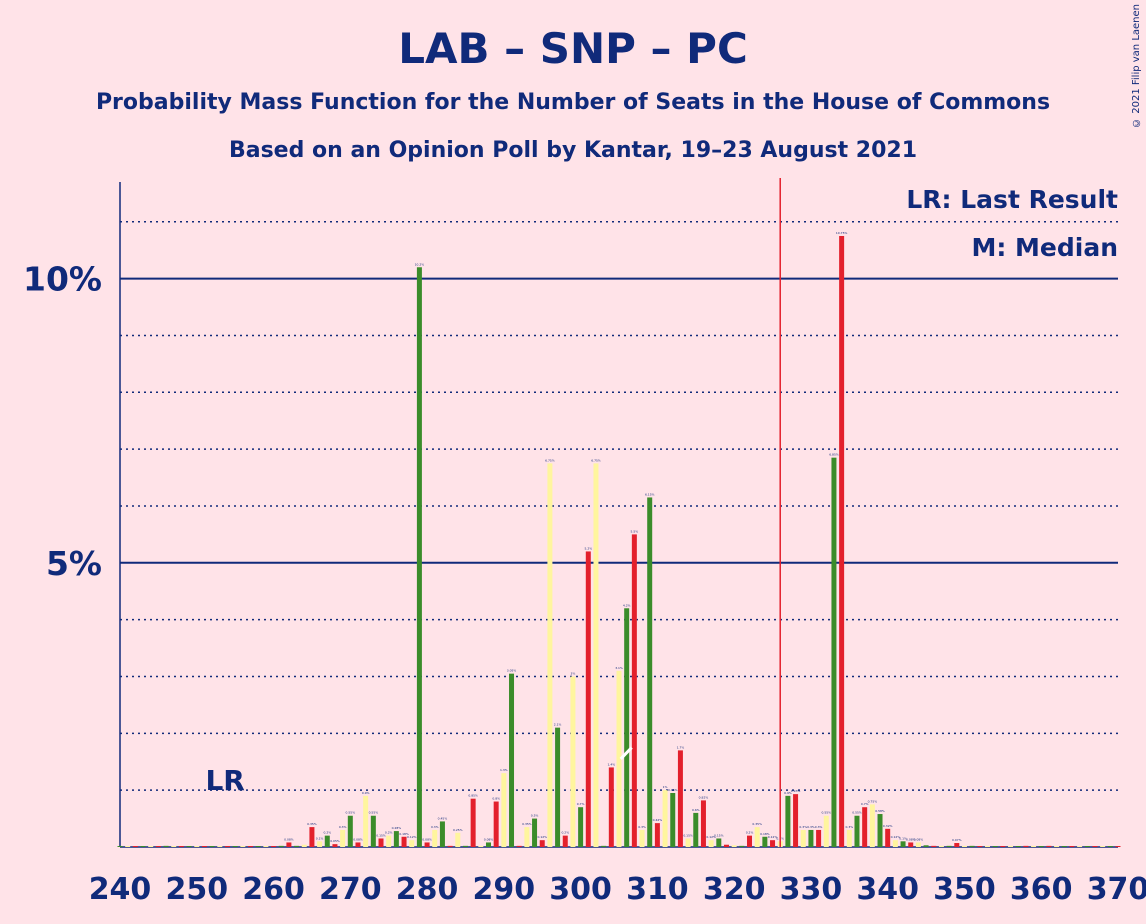 This screenshot has width=1146, height=924. Describe the element at coordinates (504, 770) in the screenshot. I see `bar-value-label: 1.3%` at that location.